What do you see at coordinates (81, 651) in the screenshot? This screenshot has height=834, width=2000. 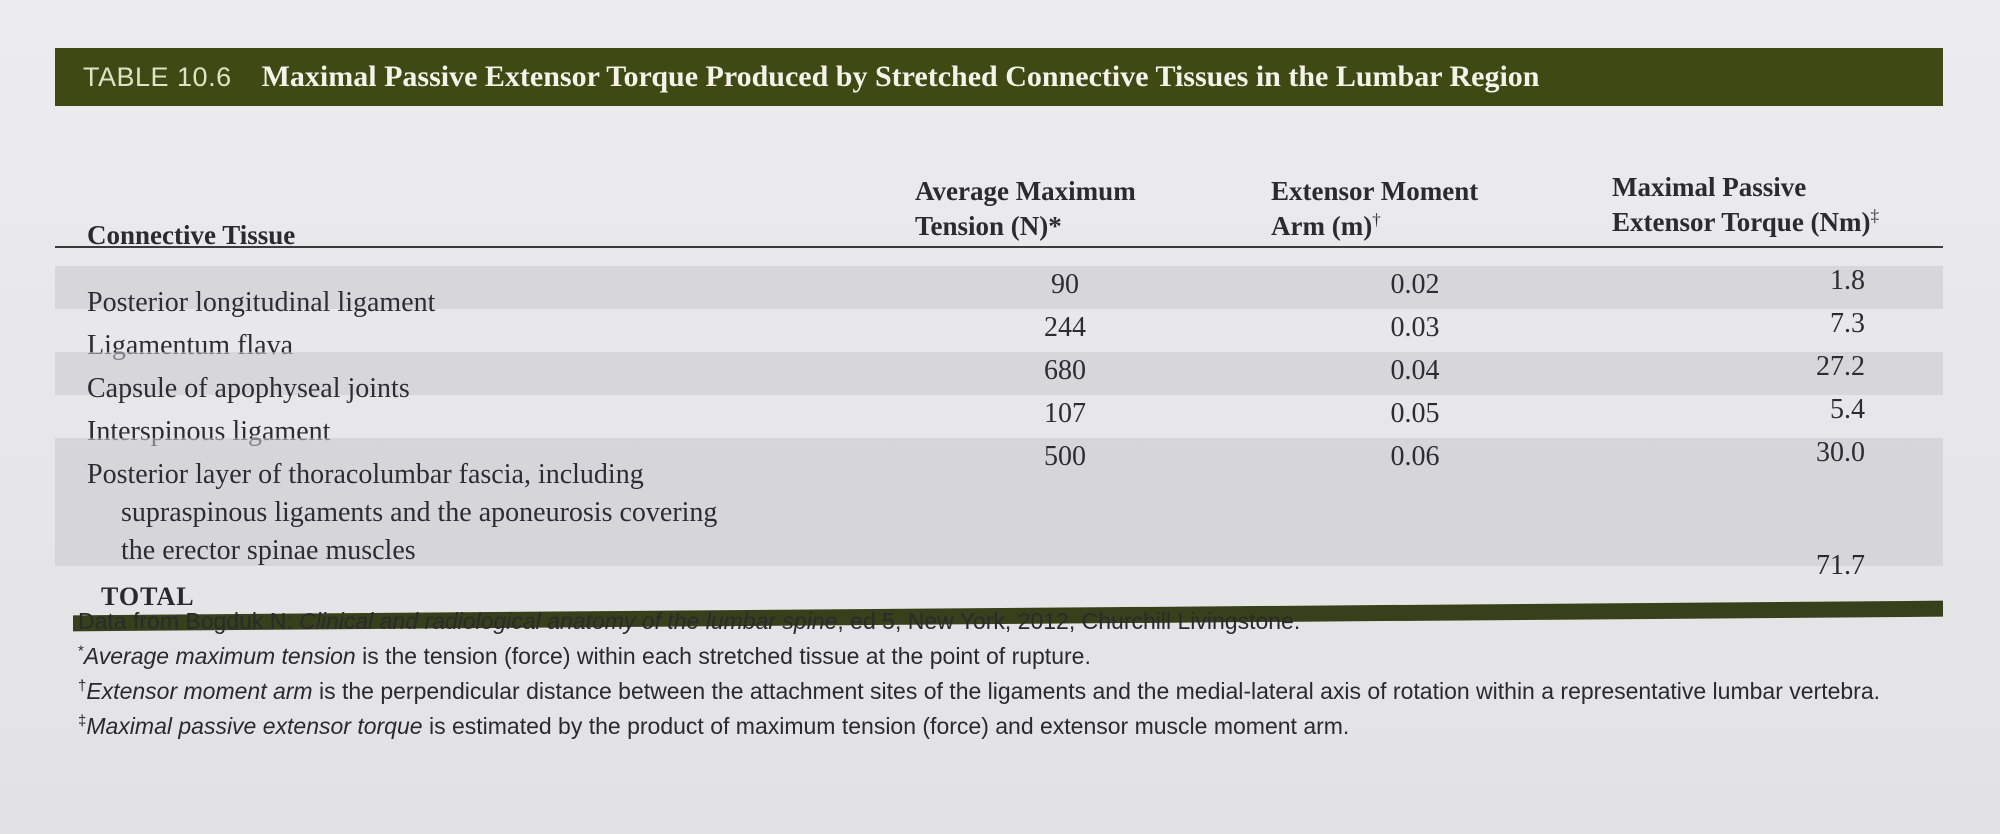 I see `footnote-mark: *` at bounding box center [81, 651].